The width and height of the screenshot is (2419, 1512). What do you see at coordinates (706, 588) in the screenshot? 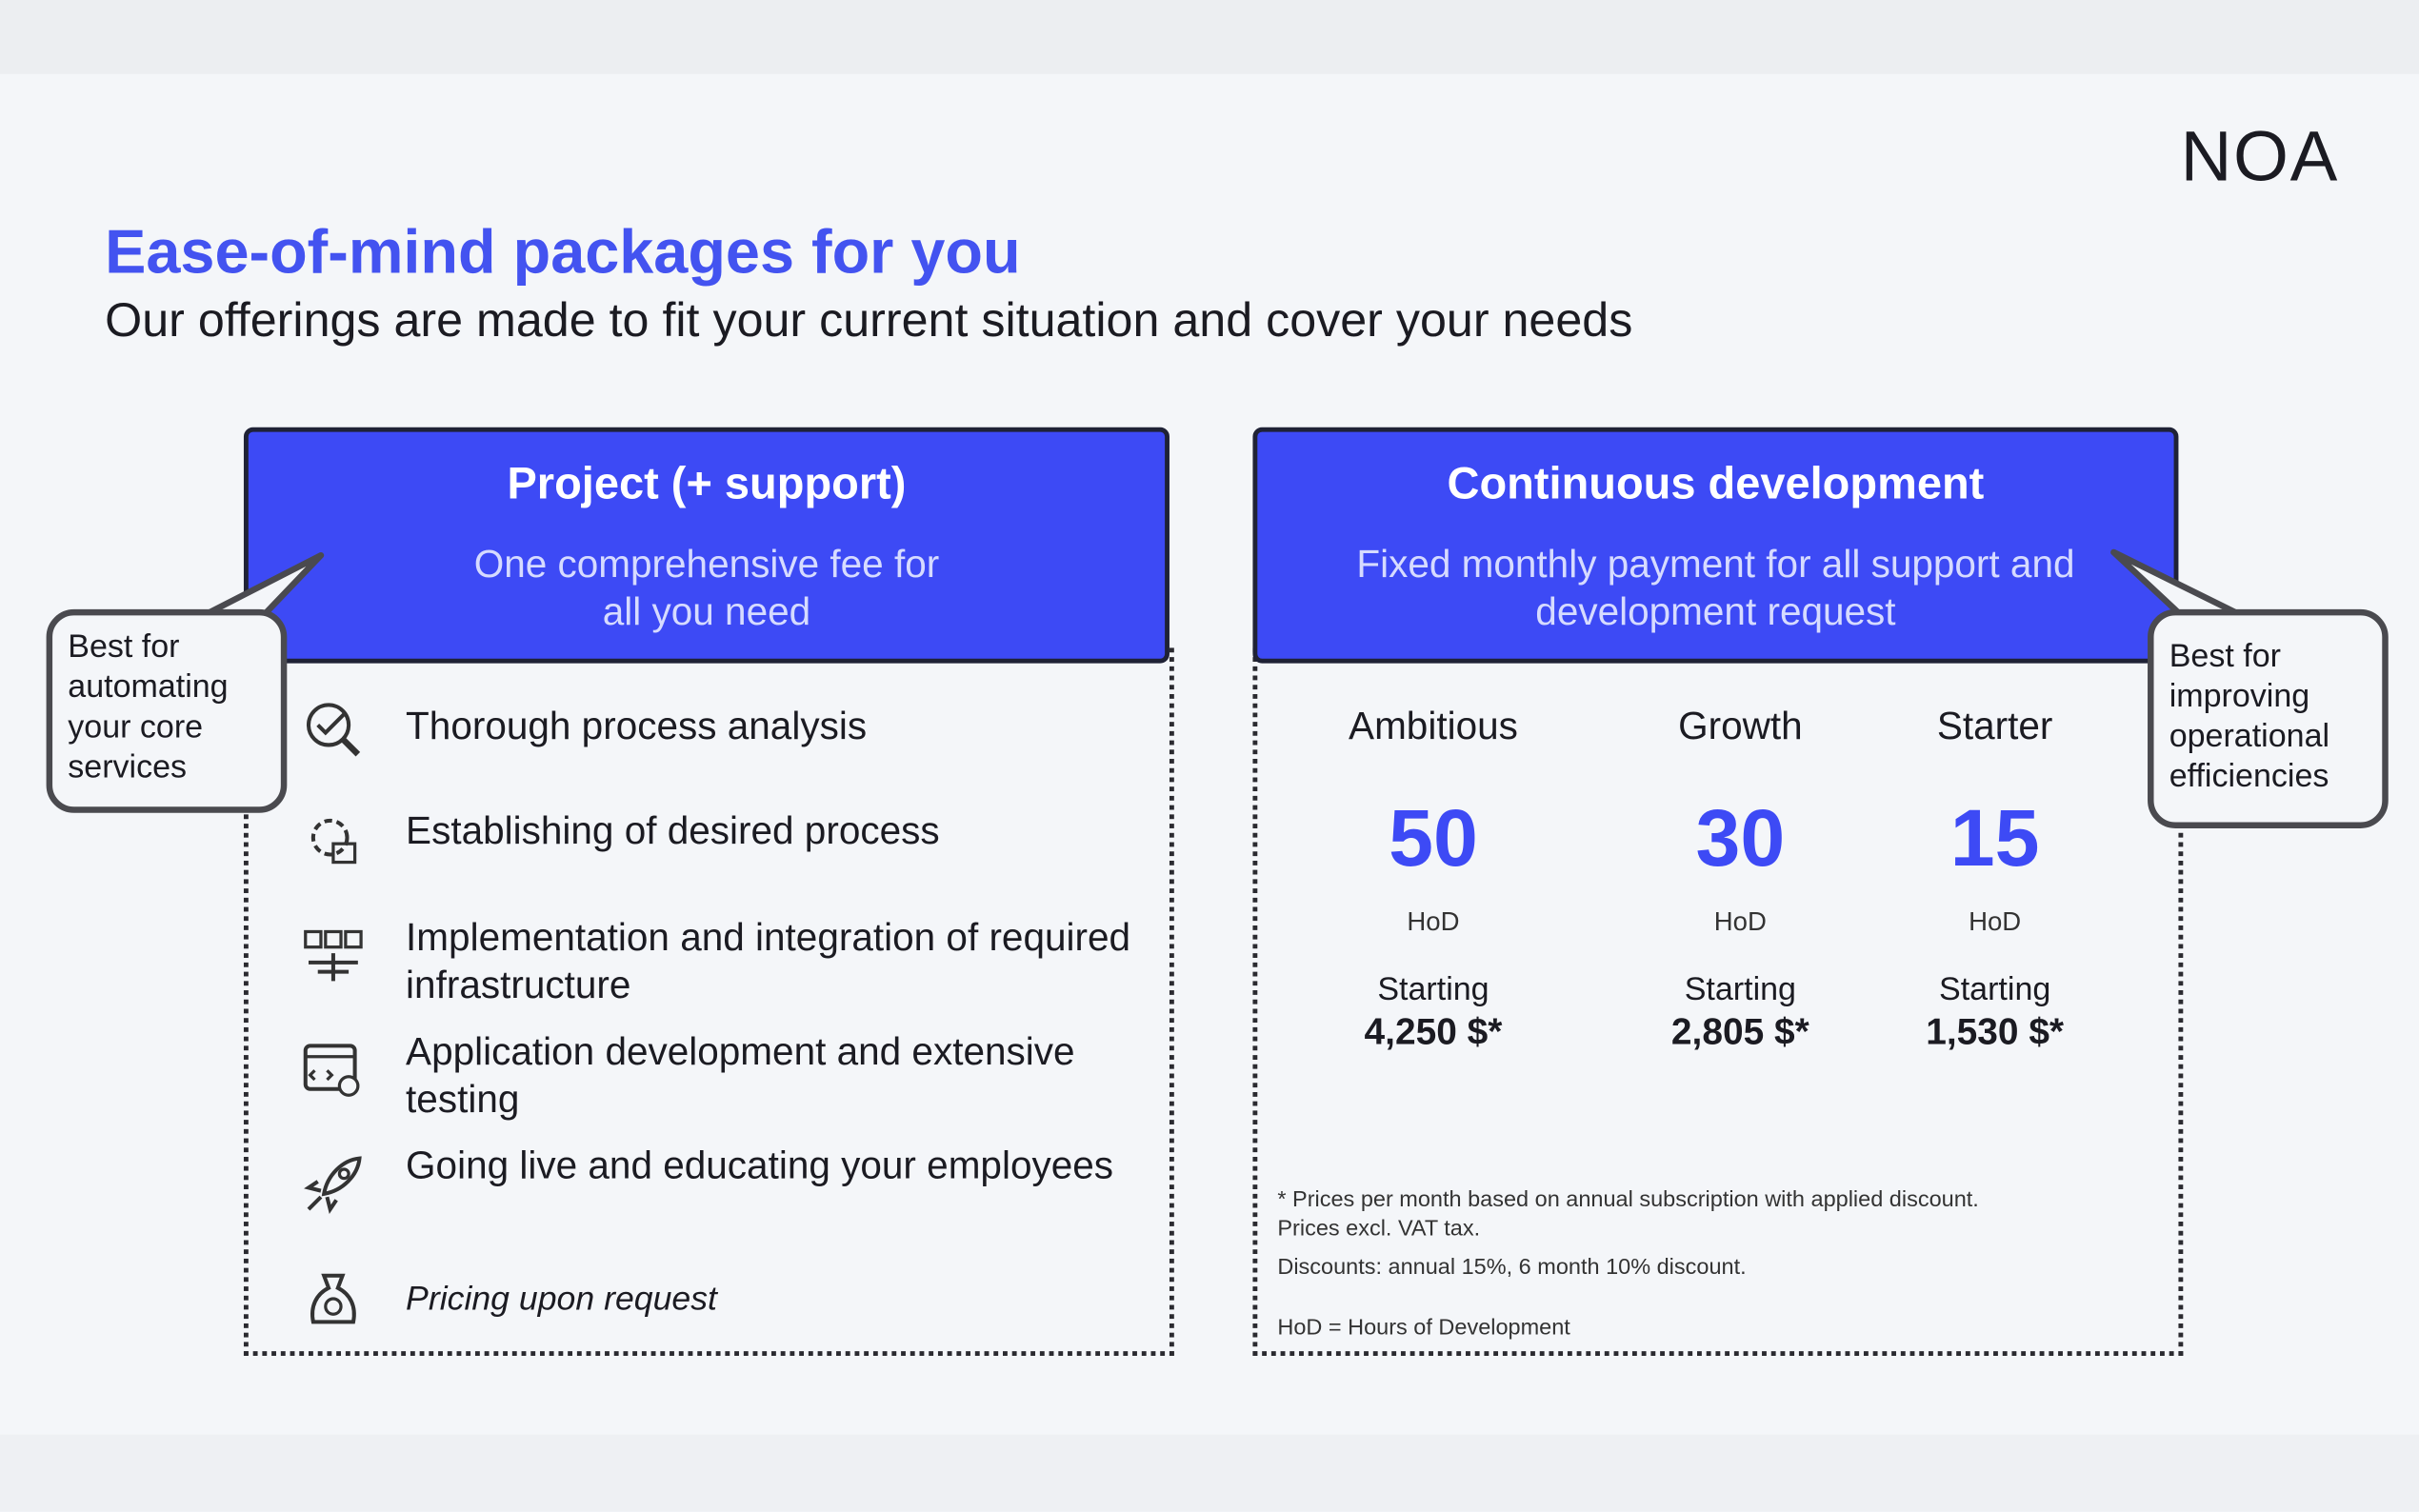
I see `package-description: One comprehensive fee for all you need` at bounding box center [706, 588].